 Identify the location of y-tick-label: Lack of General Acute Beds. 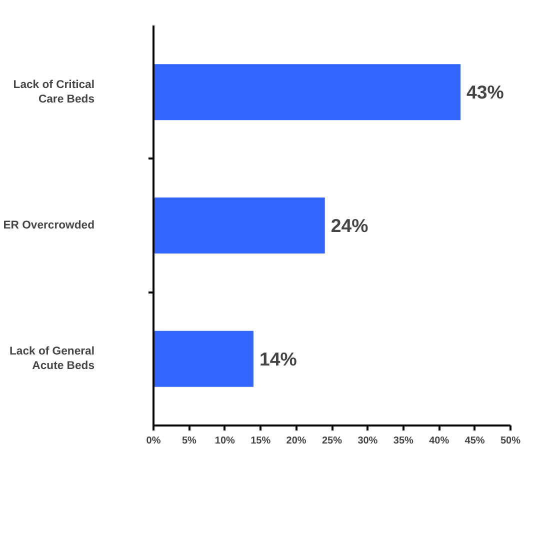
(52, 359).